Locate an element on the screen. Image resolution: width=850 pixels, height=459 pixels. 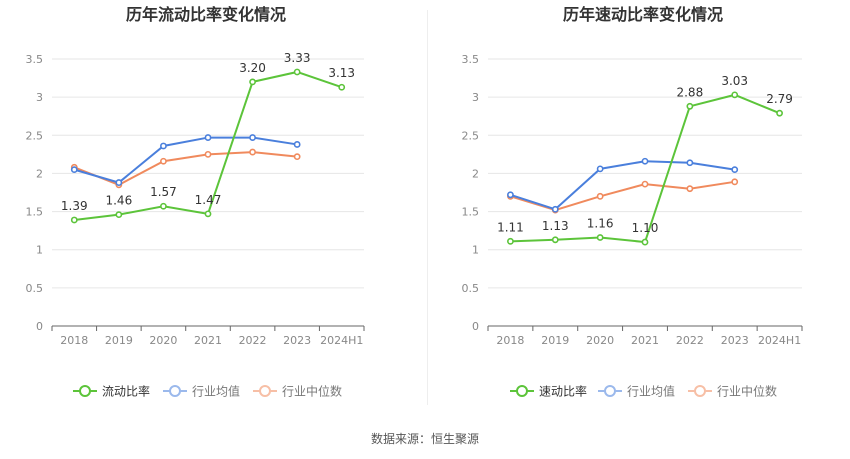
data-label: 2.79 is located at coordinates (779, 99).